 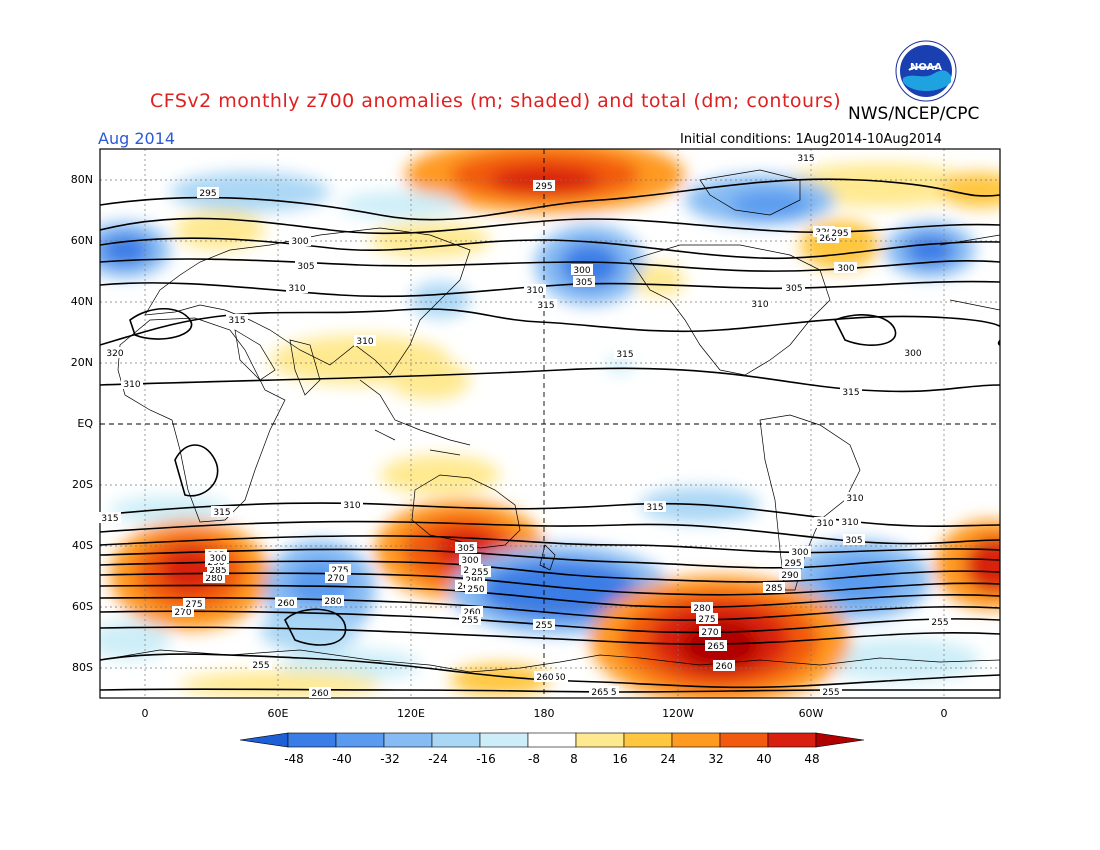 I want to click on colorbar, so click(x=552, y=740).